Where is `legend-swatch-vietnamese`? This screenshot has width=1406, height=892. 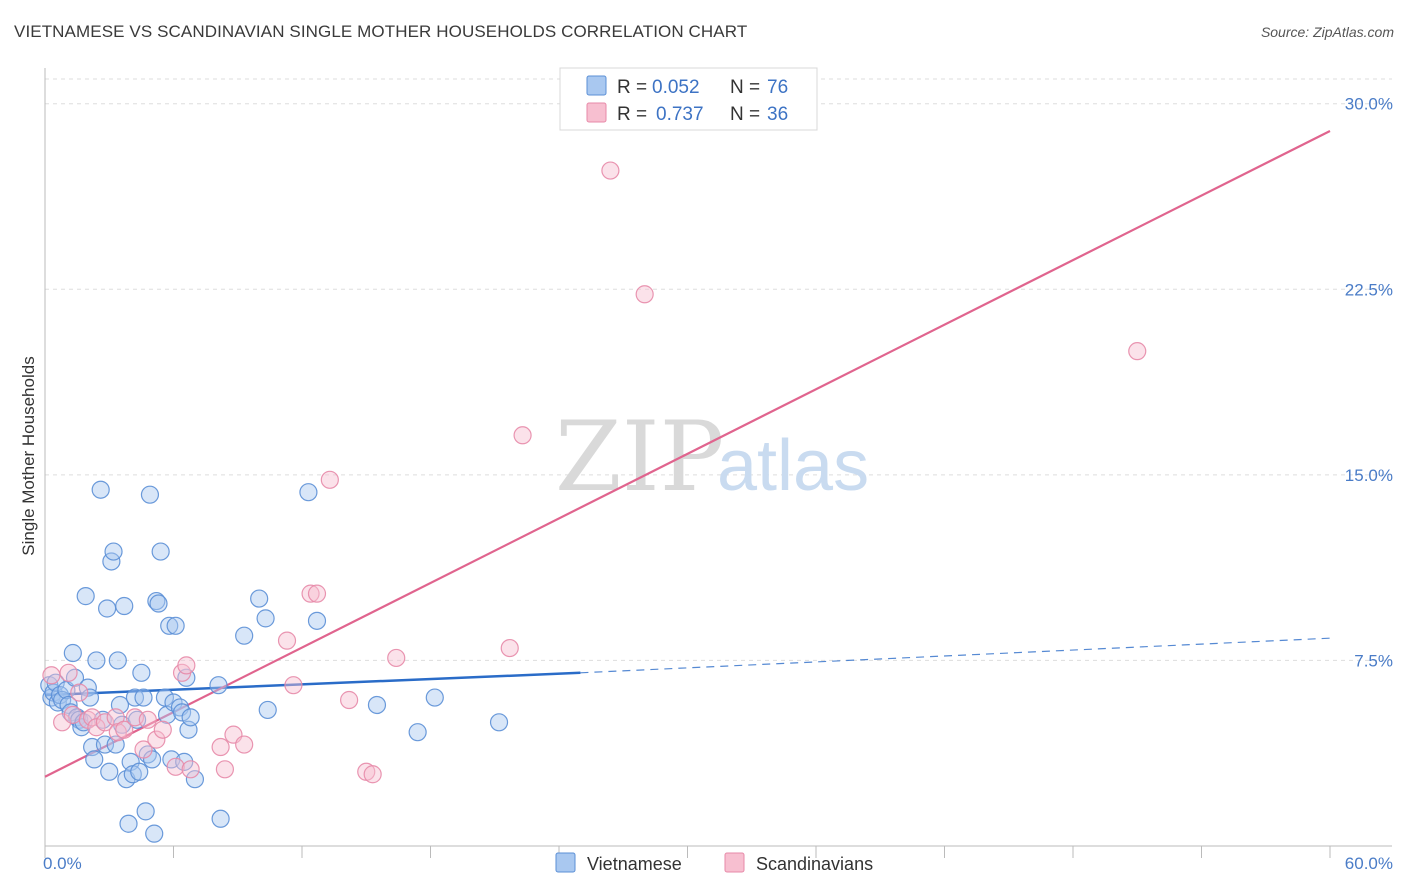
legend-swatch-vietnamese is located at coordinates (596, 85).